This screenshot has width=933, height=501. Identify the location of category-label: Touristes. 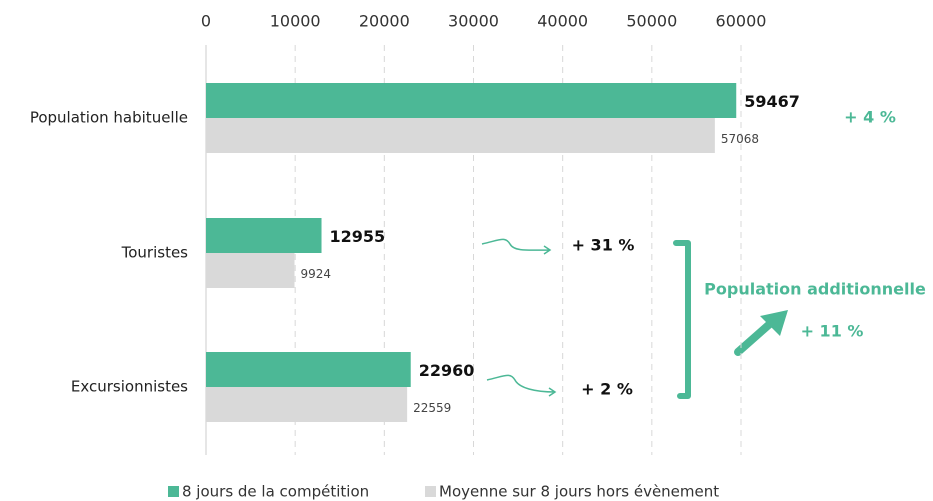
(155, 253).